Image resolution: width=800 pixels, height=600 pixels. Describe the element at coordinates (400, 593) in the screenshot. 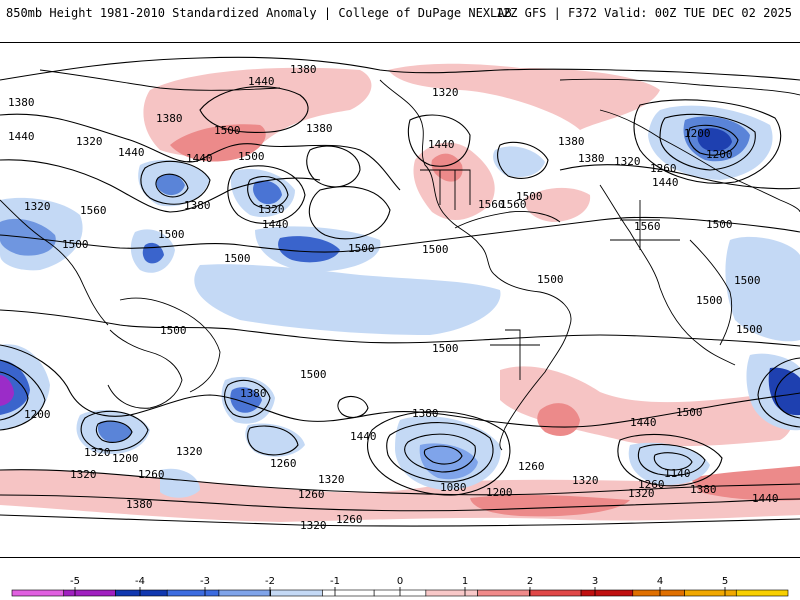

I see `colorbar-swatches` at that location.